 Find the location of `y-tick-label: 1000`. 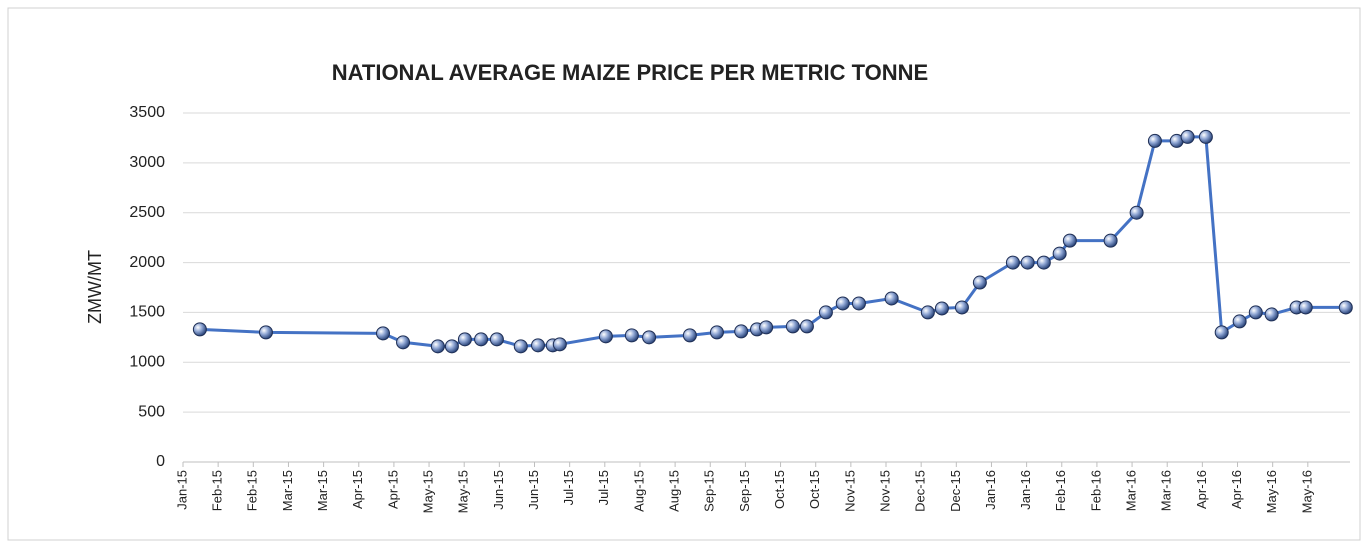

y-tick-label: 1000 is located at coordinates (147, 362).